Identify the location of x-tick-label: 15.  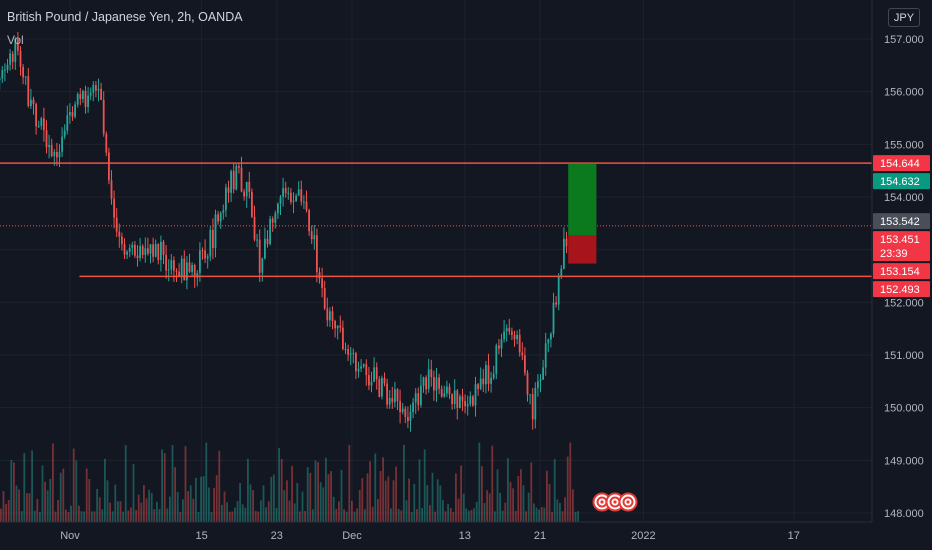
(201, 536).